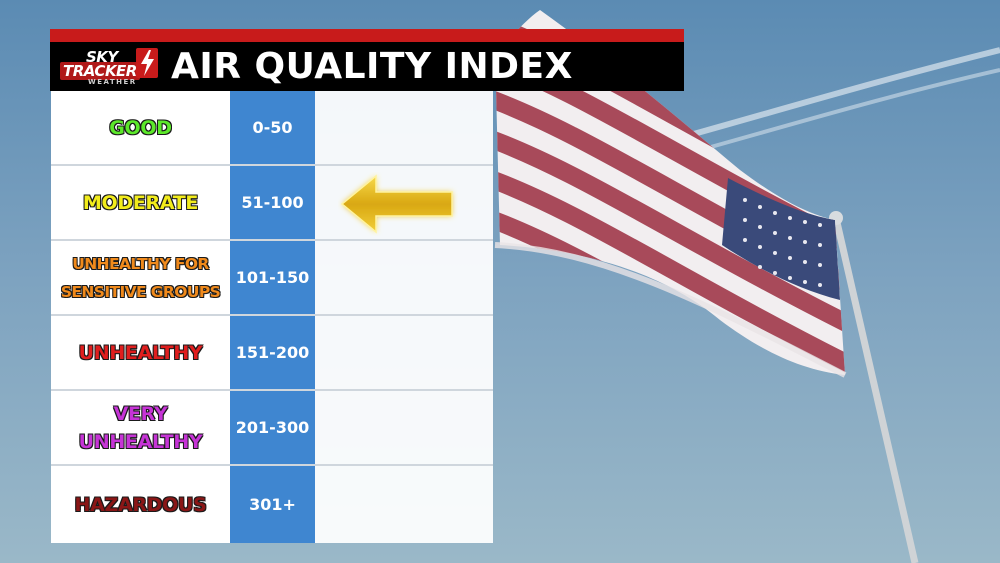  I want to click on aqi-level-name-line2: SENSITIVE GROUPS, so click(140, 291).